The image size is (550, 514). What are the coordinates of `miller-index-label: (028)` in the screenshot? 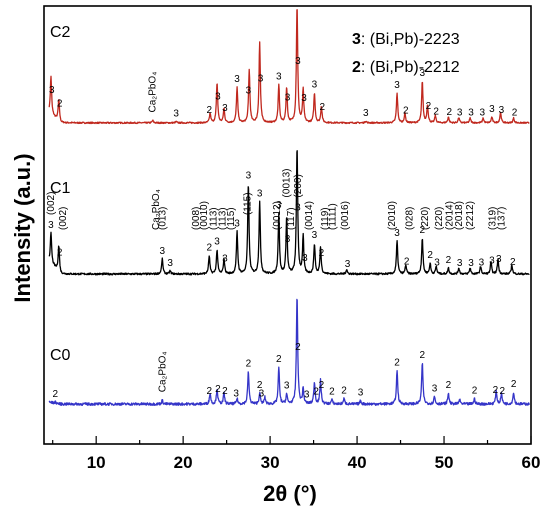 It's located at (409, 218).